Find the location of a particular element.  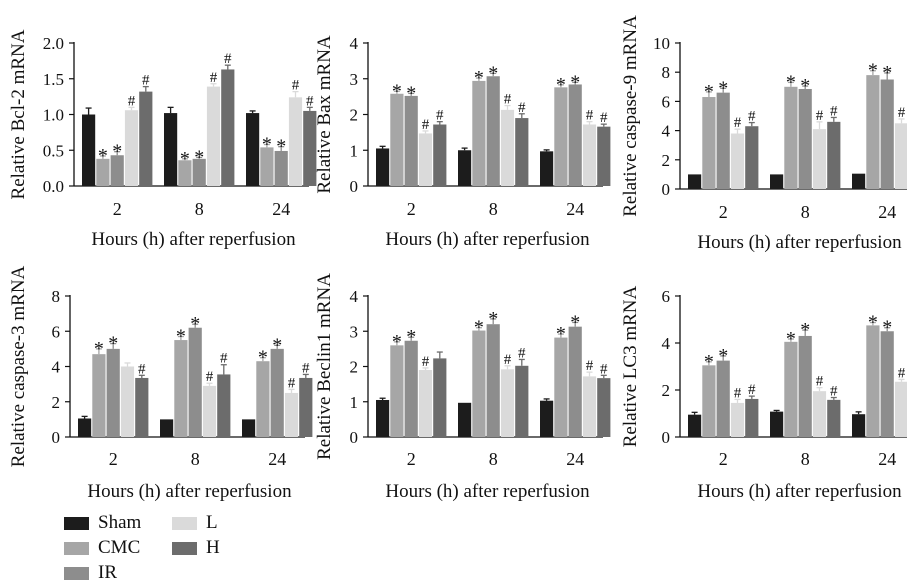

y-tick-label: 10 is located at coordinates (661, 43).